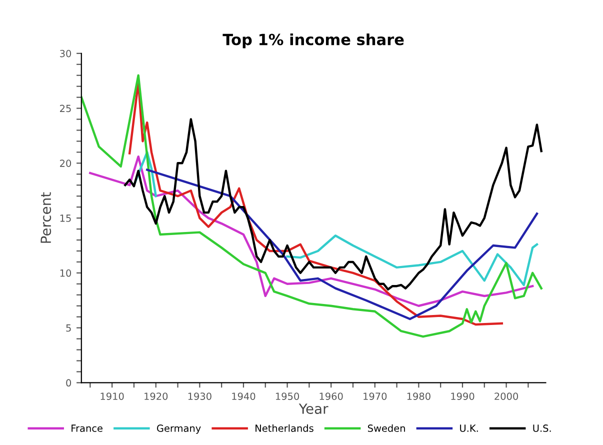 The height and width of the screenshot is (445, 603). I want to click on legend-label: Netherlands, so click(285, 428).